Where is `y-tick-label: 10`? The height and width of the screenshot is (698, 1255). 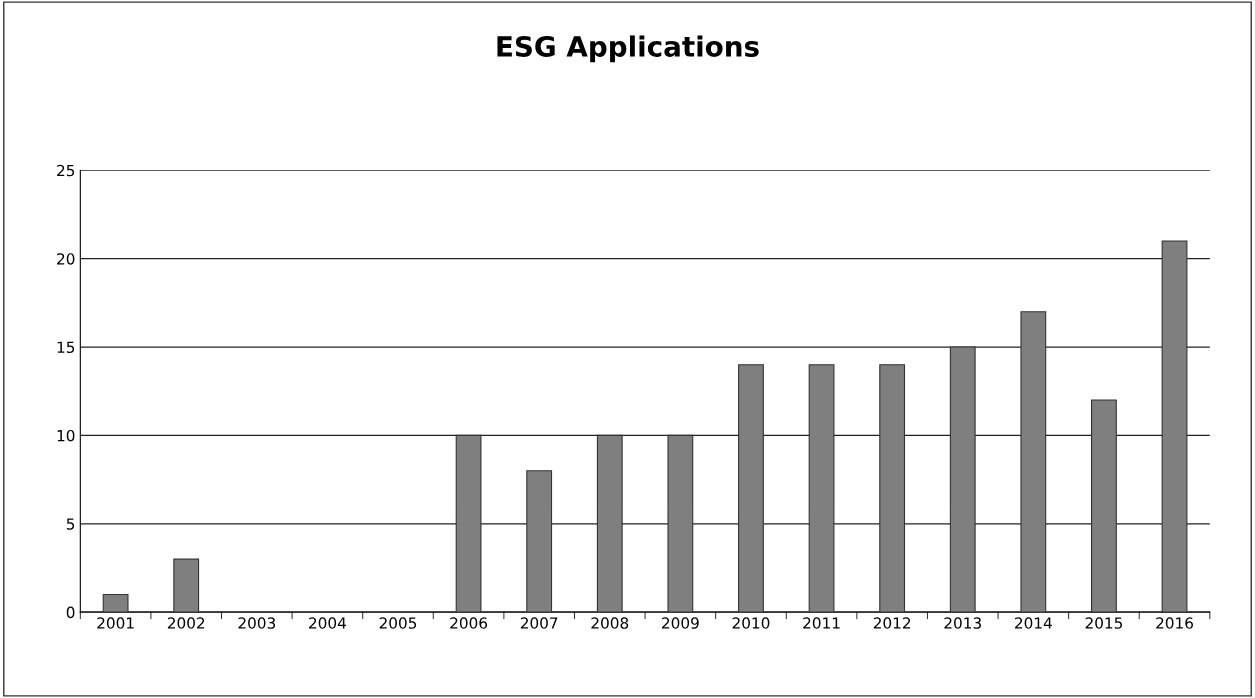 y-tick-label: 10 is located at coordinates (66, 435).